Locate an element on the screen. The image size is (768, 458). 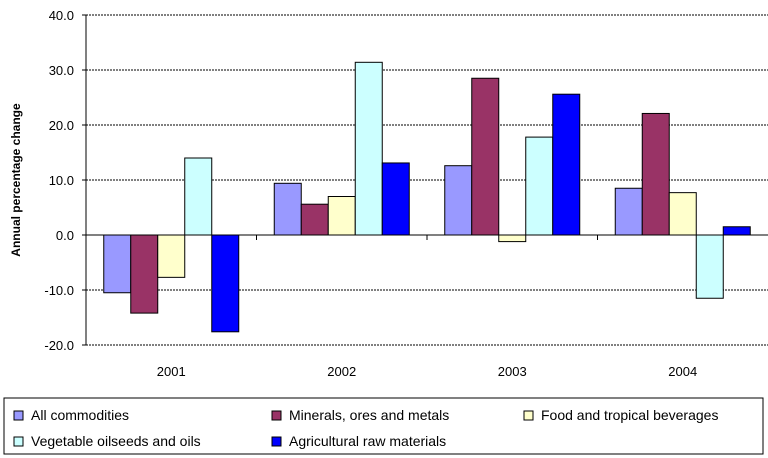
x-tick-label: 2001 is located at coordinates (171, 371).